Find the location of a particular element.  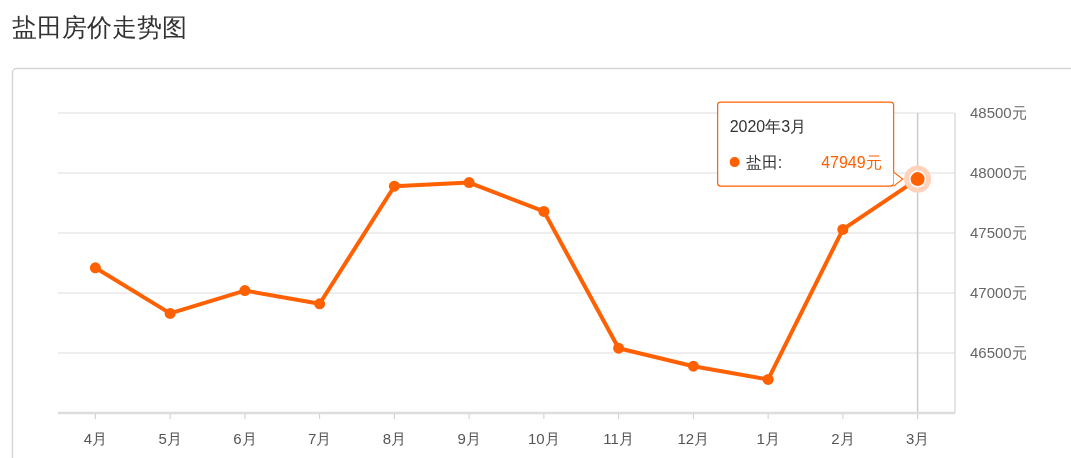

x-tick-label: 5月 is located at coordinates (170, 438).